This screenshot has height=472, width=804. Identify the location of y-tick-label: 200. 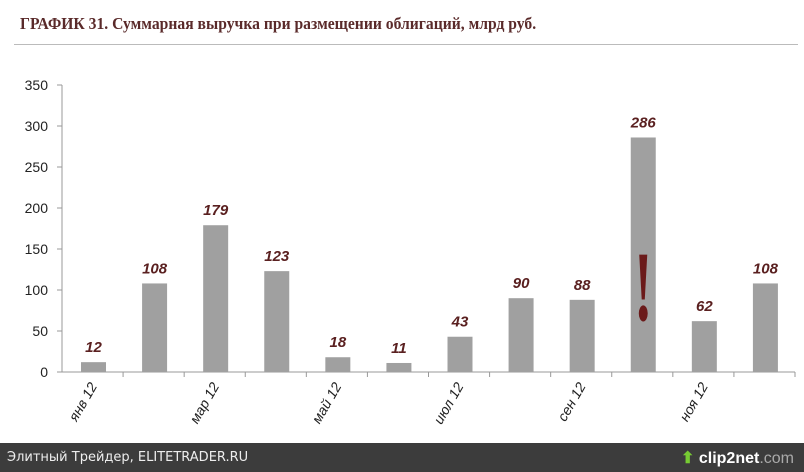
(37, 208).